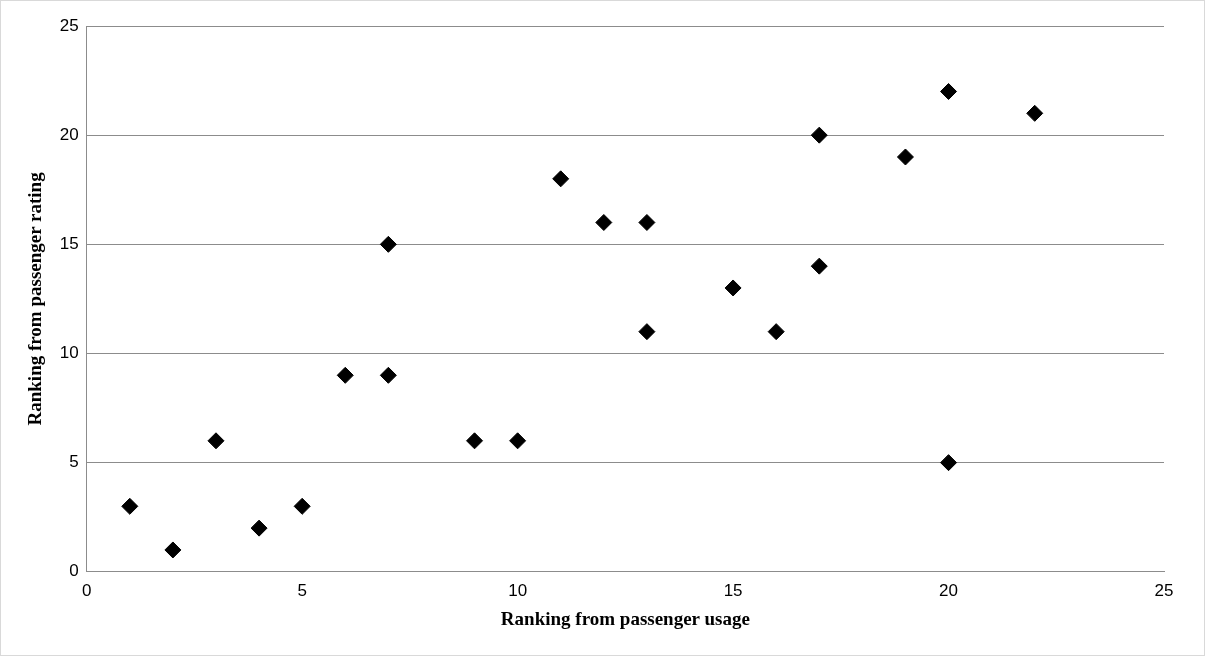 This screenshot has height=656, width=1205. What do you see at coordinates (302, 590) in the screenshot?
I see `x-tick-label: 5` at bounding box center [302, 590].